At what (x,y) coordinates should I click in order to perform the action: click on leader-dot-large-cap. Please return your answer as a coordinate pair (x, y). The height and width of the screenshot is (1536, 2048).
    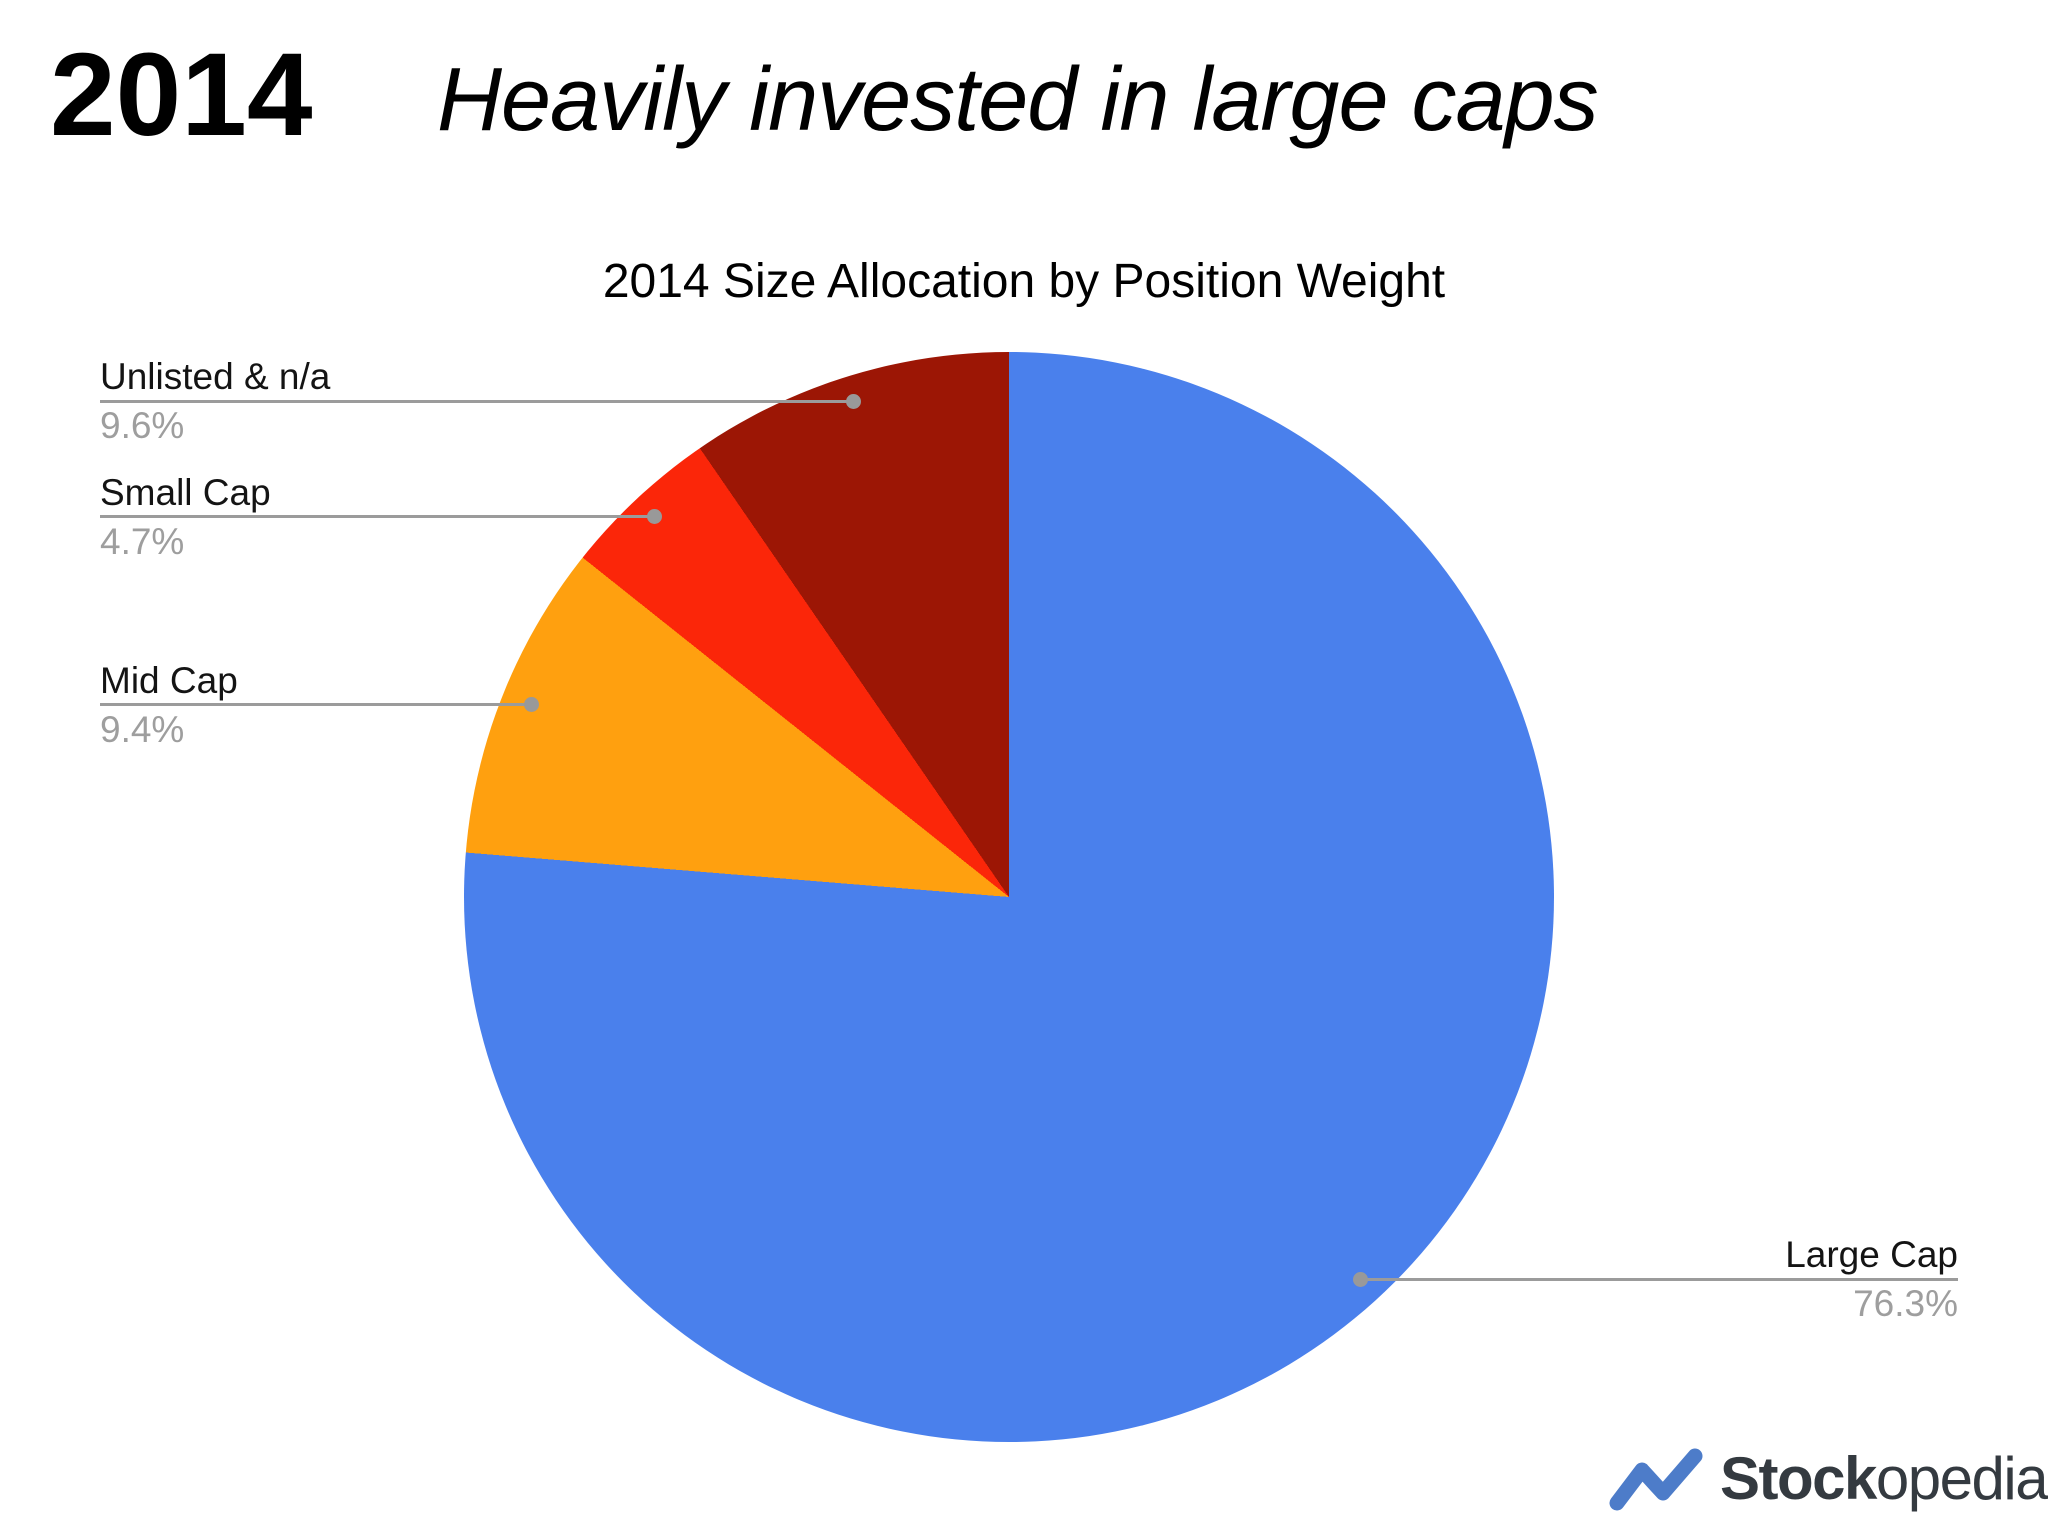
    Looking at the image, I should click on (1360, 1279).